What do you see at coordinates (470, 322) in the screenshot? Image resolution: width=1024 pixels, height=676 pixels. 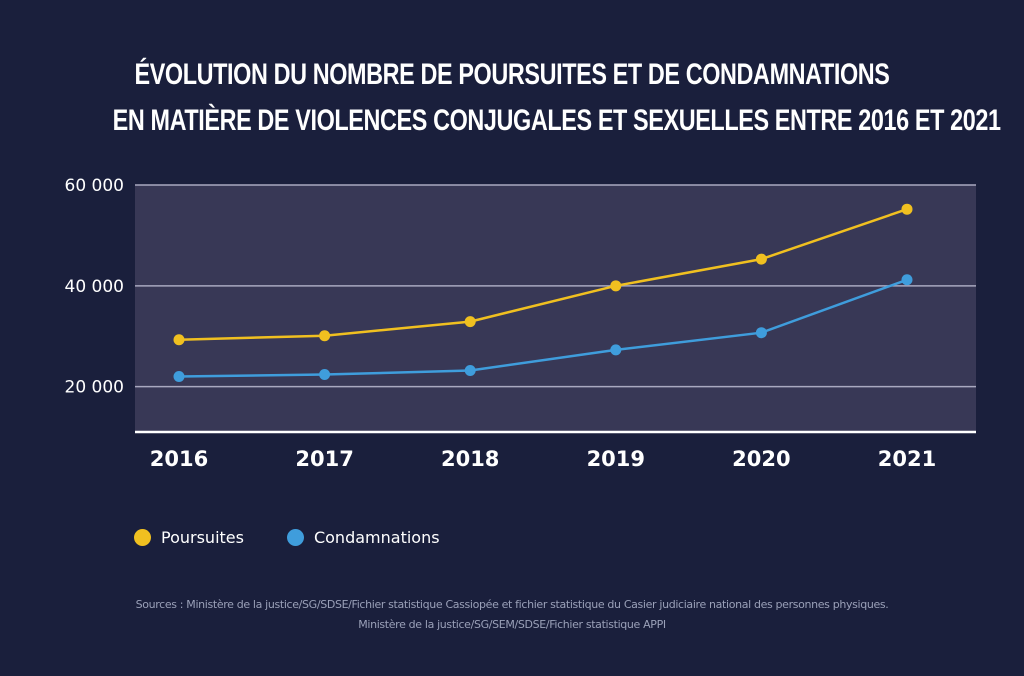 I see `data-point-poursuites-2018` at bounding box center [470, 322].